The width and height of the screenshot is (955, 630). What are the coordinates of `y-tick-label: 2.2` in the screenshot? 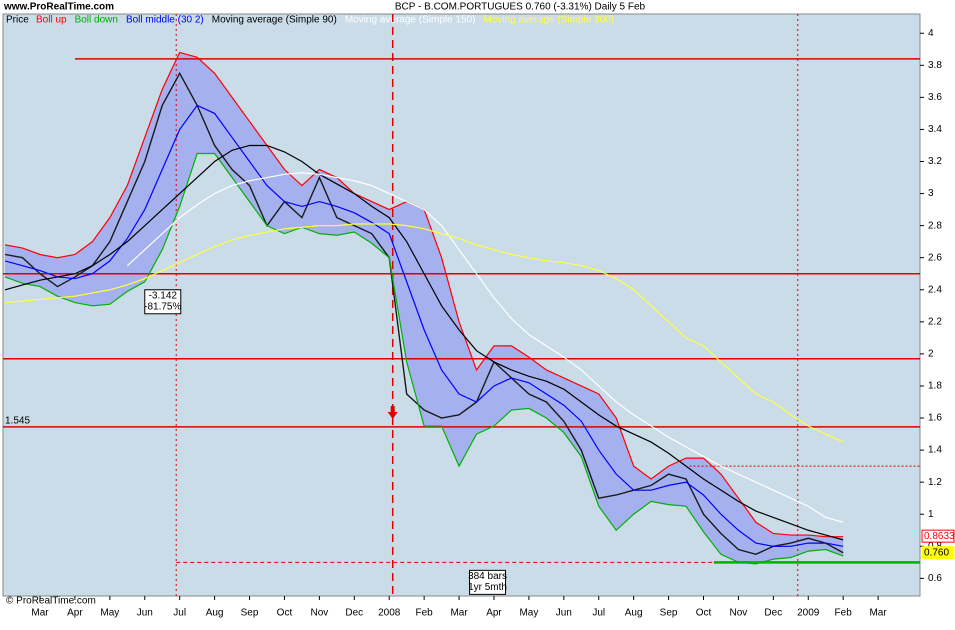 It's located at (935, 321).